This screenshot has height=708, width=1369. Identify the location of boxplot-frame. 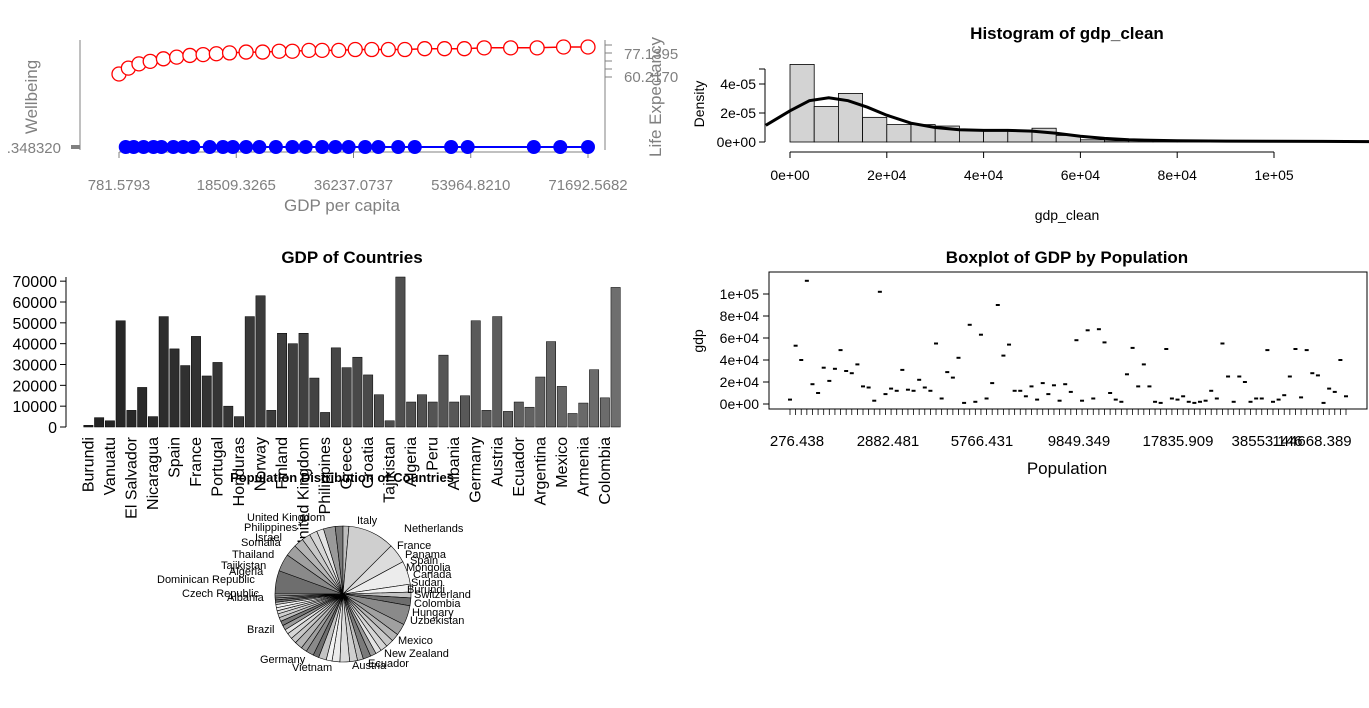
(1068, 340).